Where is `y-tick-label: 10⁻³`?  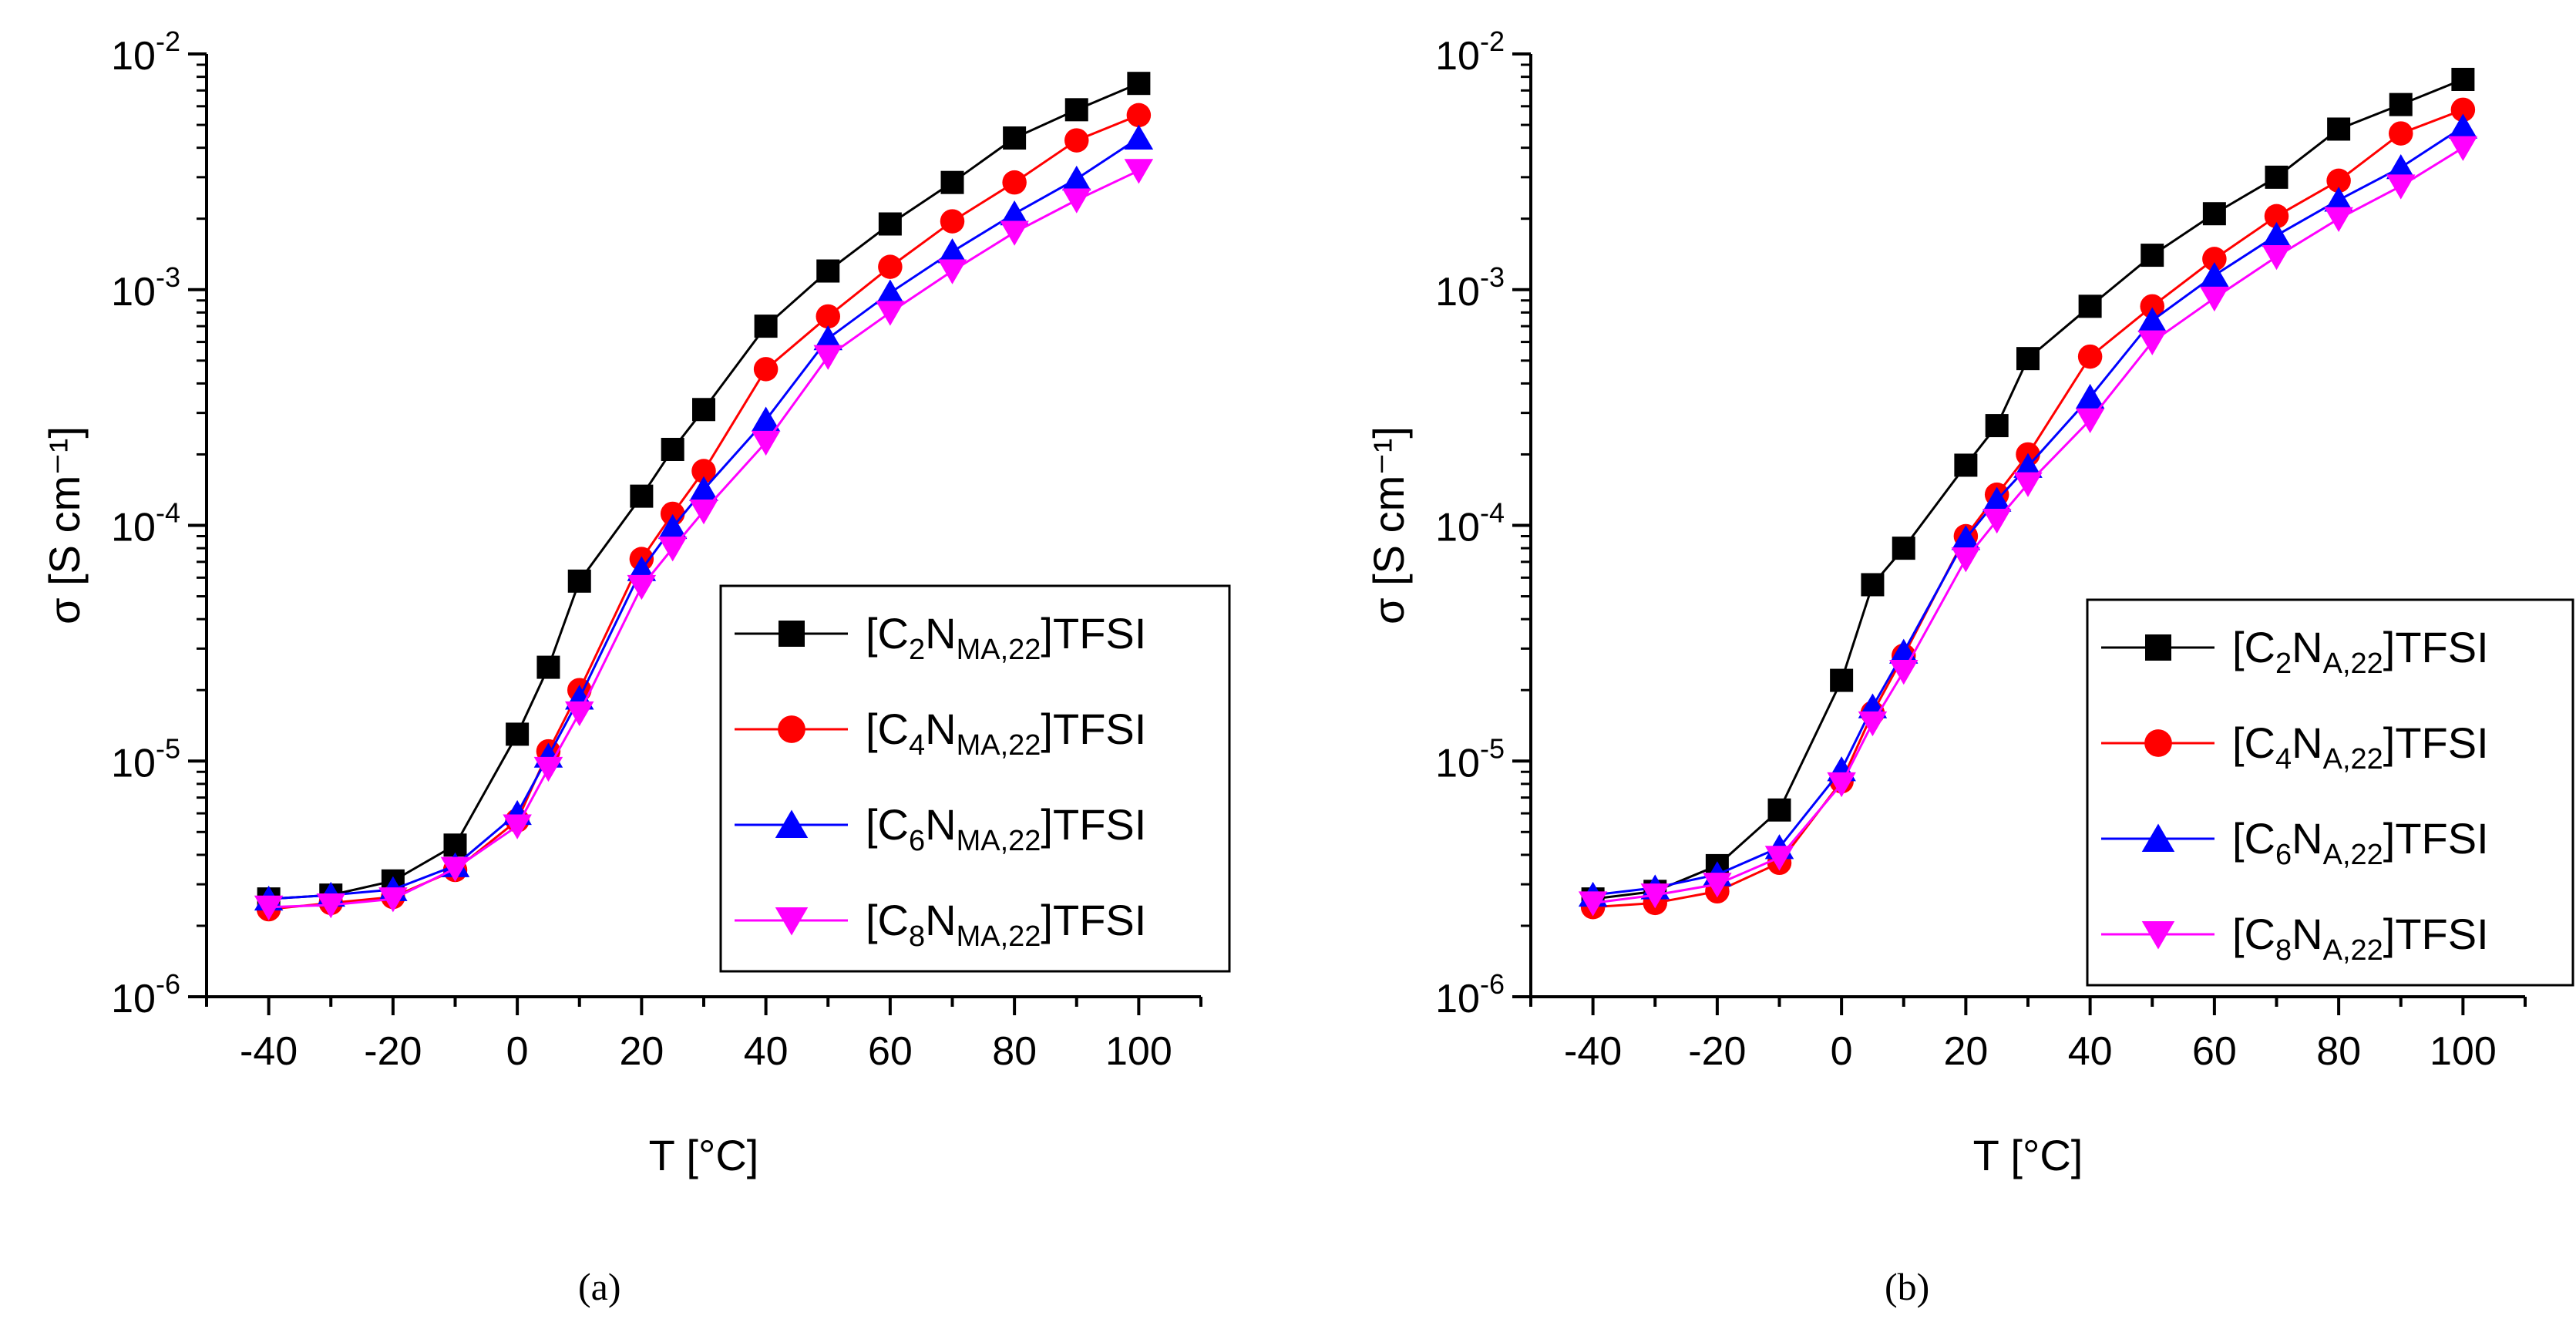 y-tick-label: 10⁻³ is located at coordinates (1470, 288).